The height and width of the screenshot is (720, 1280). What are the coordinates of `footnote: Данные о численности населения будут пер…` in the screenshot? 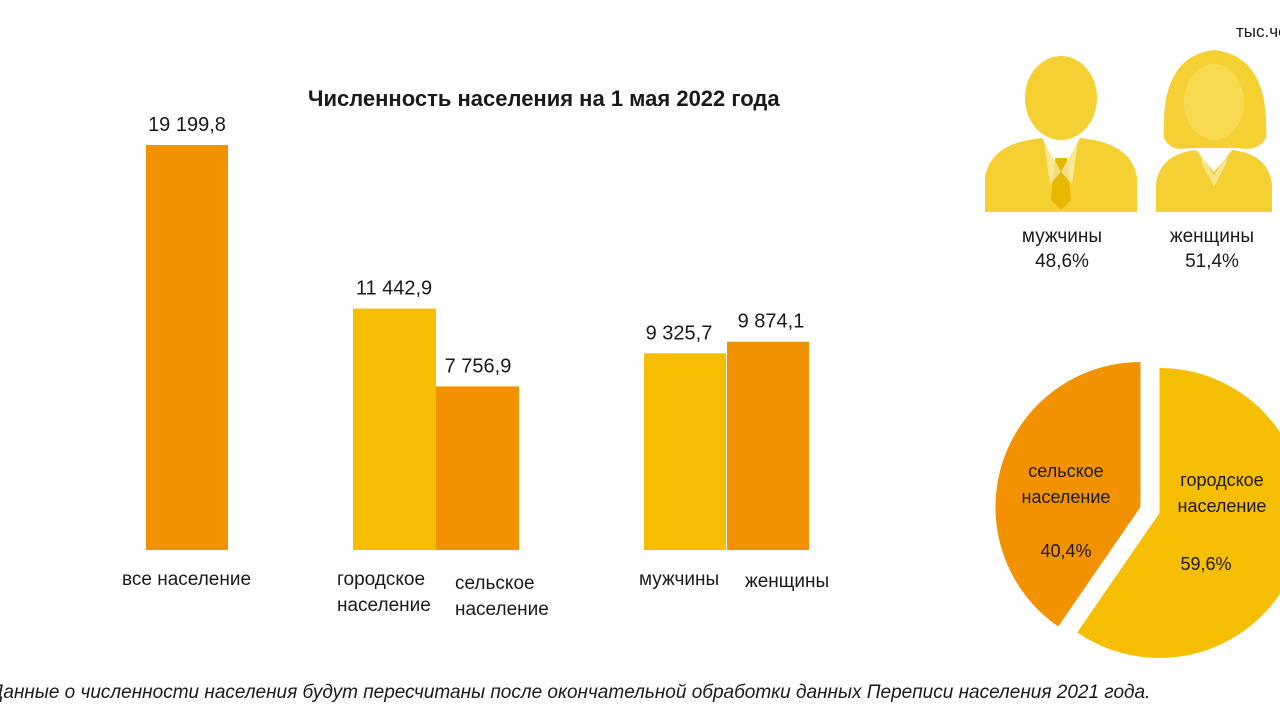 It's located at (575, 692).